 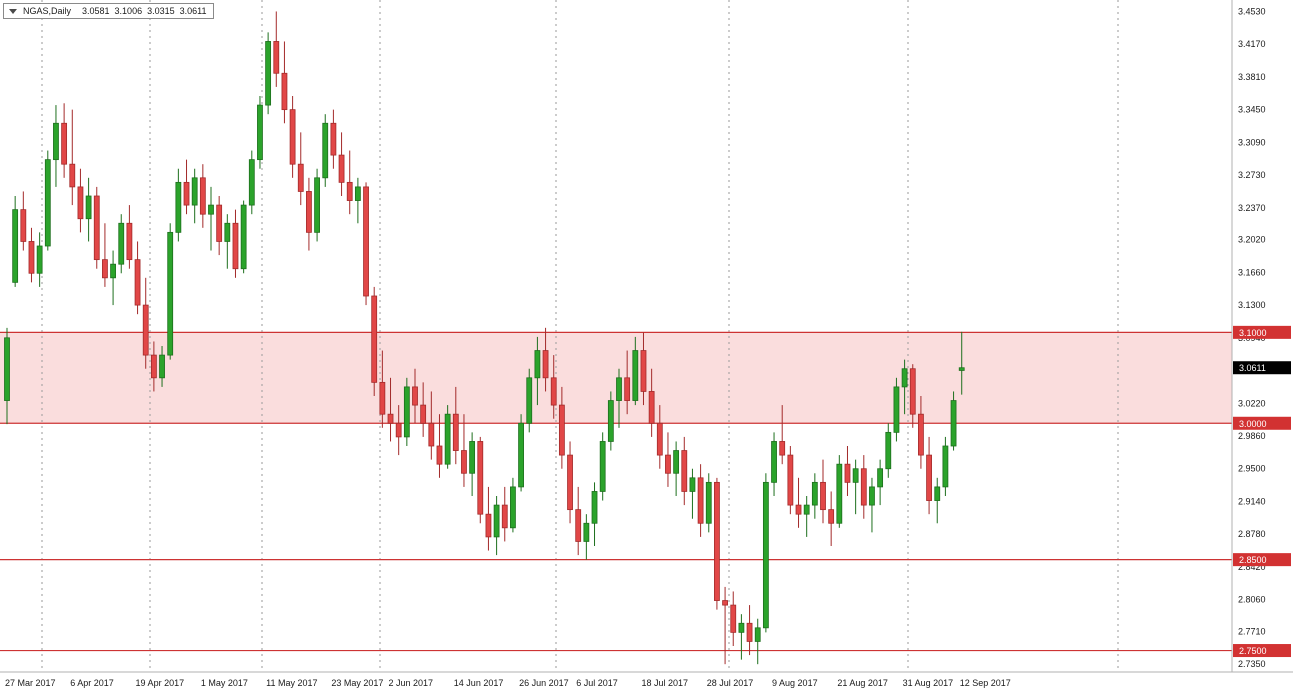 I want to click on open-value: 3.0581, so click(x=96, y=11).